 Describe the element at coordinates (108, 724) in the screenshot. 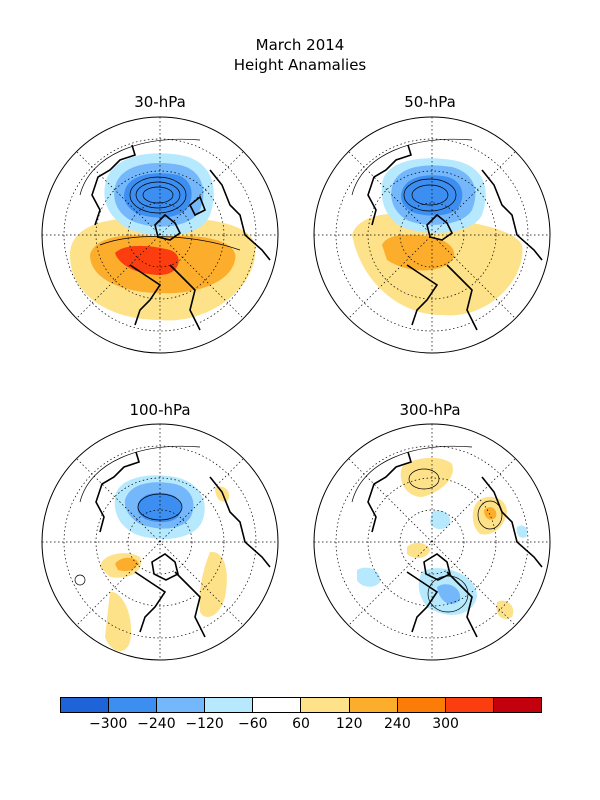

I see `colorbar-tick-label: −300` at that location.